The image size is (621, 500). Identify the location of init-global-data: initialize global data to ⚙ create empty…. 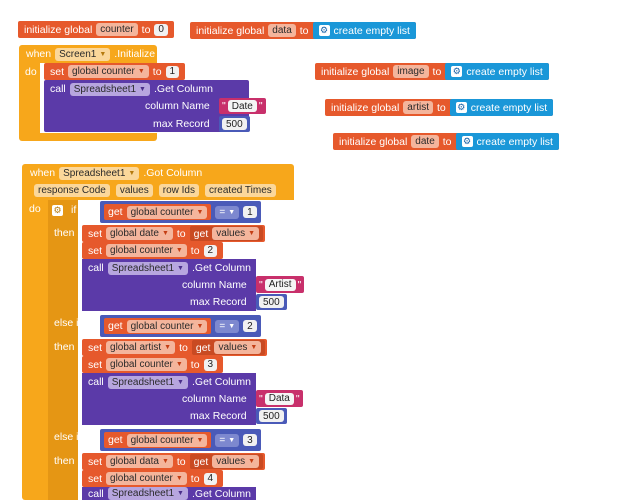
(303, 30).